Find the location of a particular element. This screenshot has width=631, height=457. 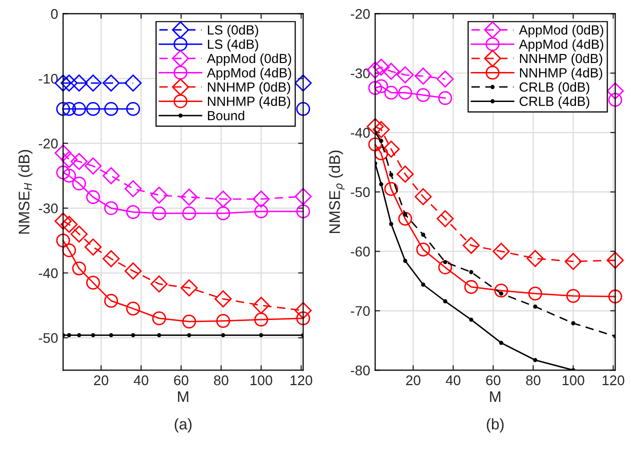

x-tick-label: 100 is located at coordinates (261, 380).